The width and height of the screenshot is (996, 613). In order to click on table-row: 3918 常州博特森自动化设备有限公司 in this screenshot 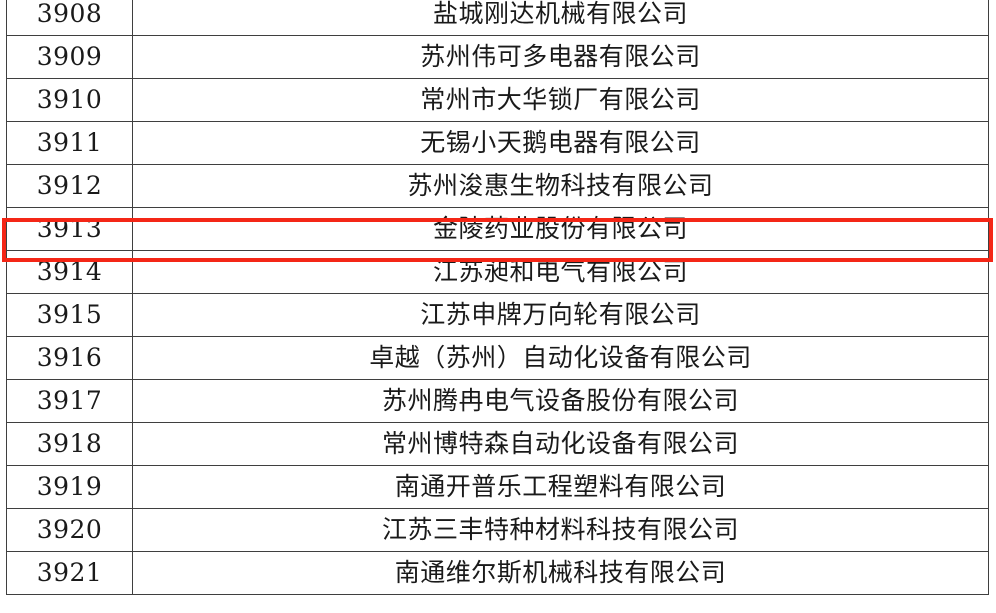, I will do `click(497, 444)`.